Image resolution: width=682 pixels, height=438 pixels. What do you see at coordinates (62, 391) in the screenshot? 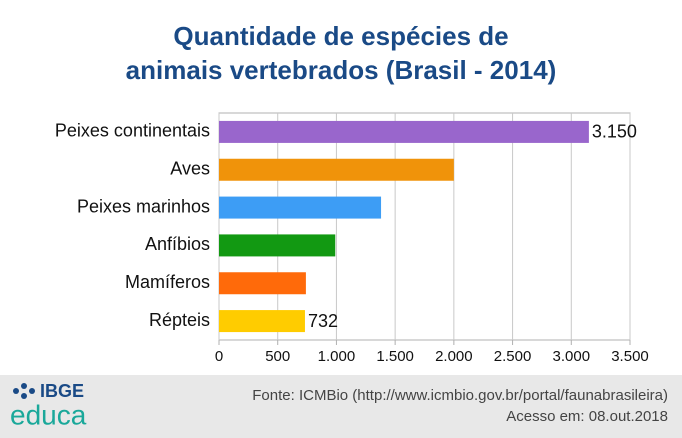
I see `logo-top: IBGE` at bounding box center [62, 391].